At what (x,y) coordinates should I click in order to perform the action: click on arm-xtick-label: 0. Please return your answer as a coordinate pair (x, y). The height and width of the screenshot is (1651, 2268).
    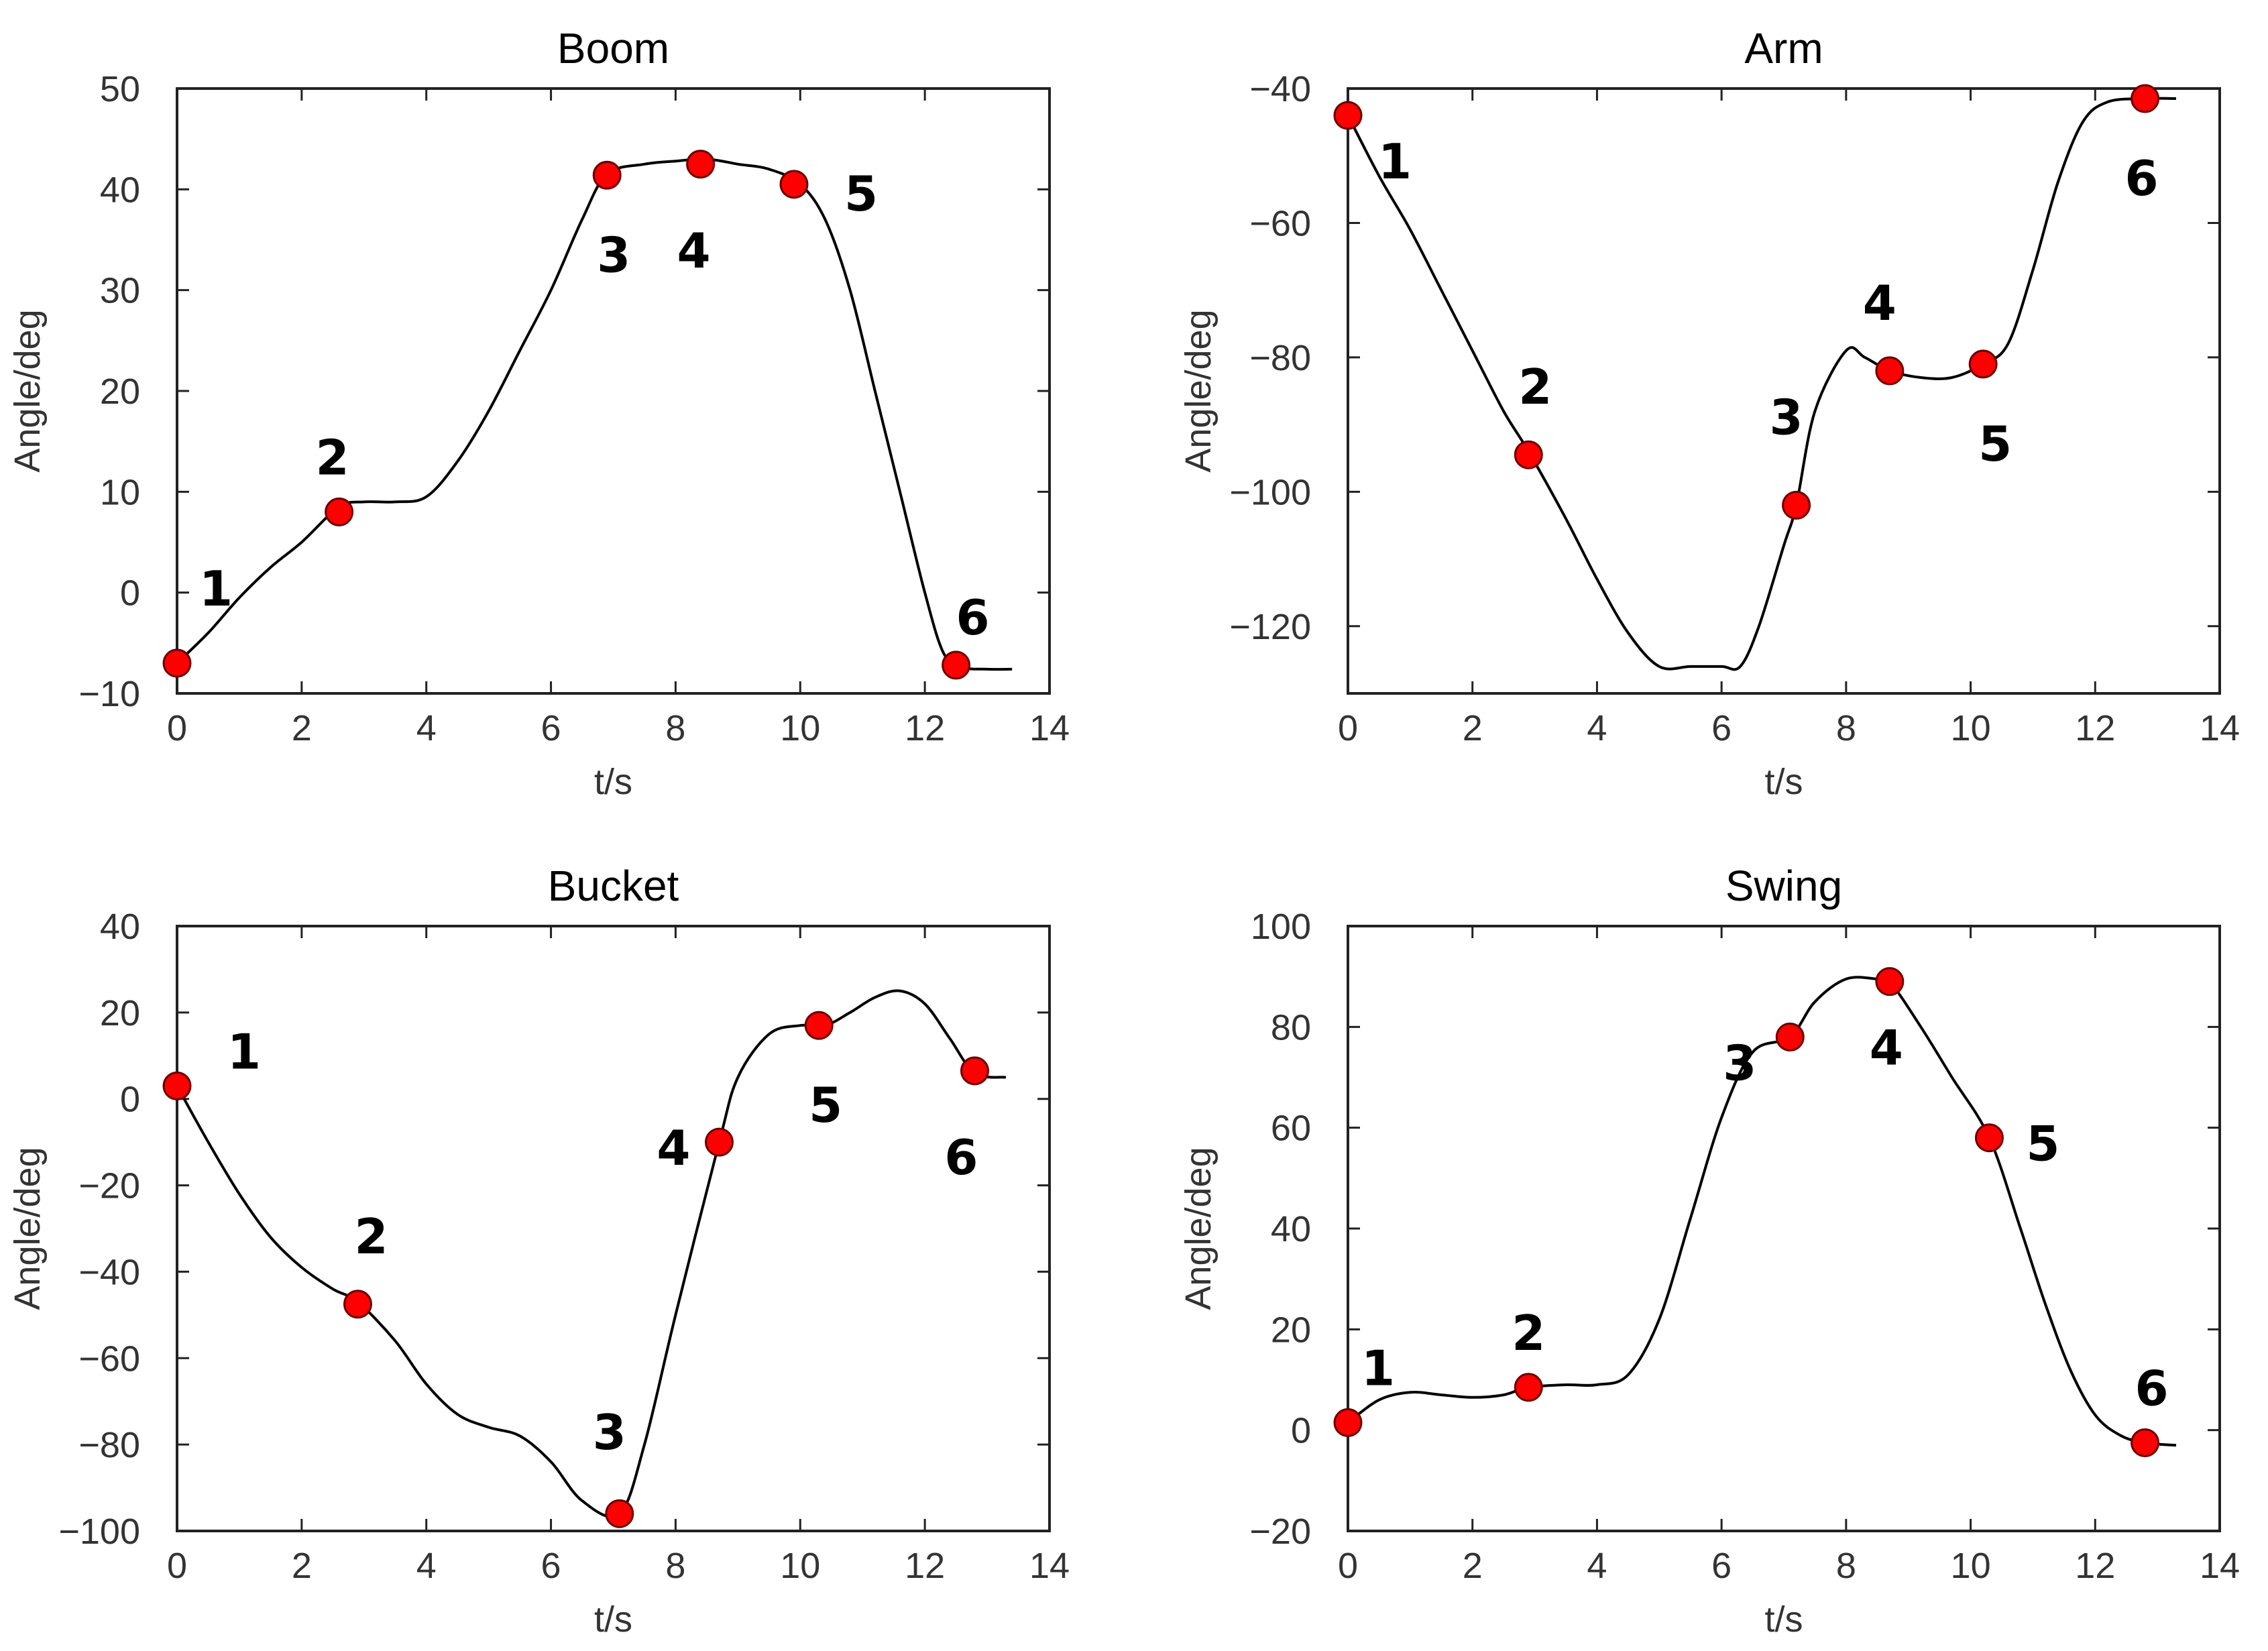
    Looking at the image, I should click on (1348, 728).